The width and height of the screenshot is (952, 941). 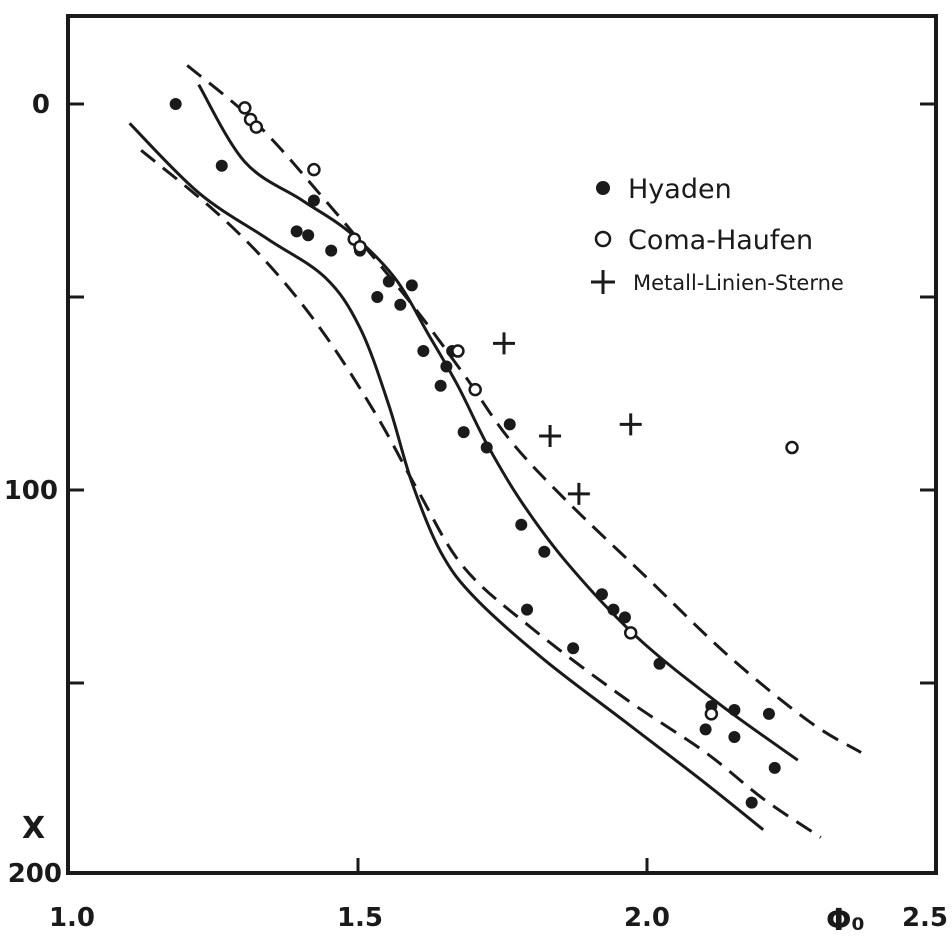 I want to click on legend-marker-plus, so click(x=603, y=282).